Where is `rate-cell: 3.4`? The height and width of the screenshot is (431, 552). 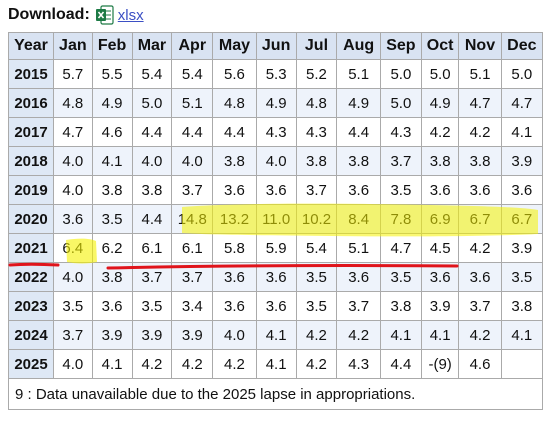 rate-cell: 3.4 is located at coordinates (192, 306).